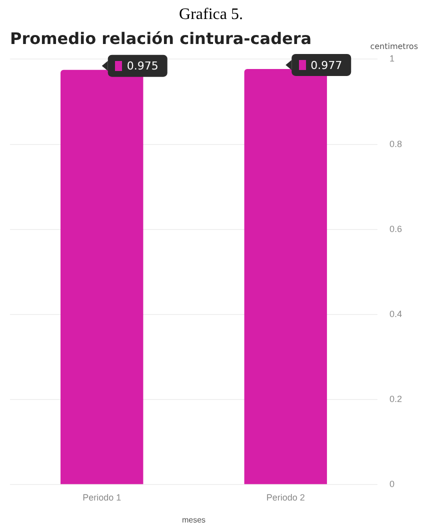 The width and height of the screenshot is (422, 529). What do you see at coordinates (102, 497) in the screenshot?
I see `x-tick-label: Periodo 1` at bounding box center [102, 497].